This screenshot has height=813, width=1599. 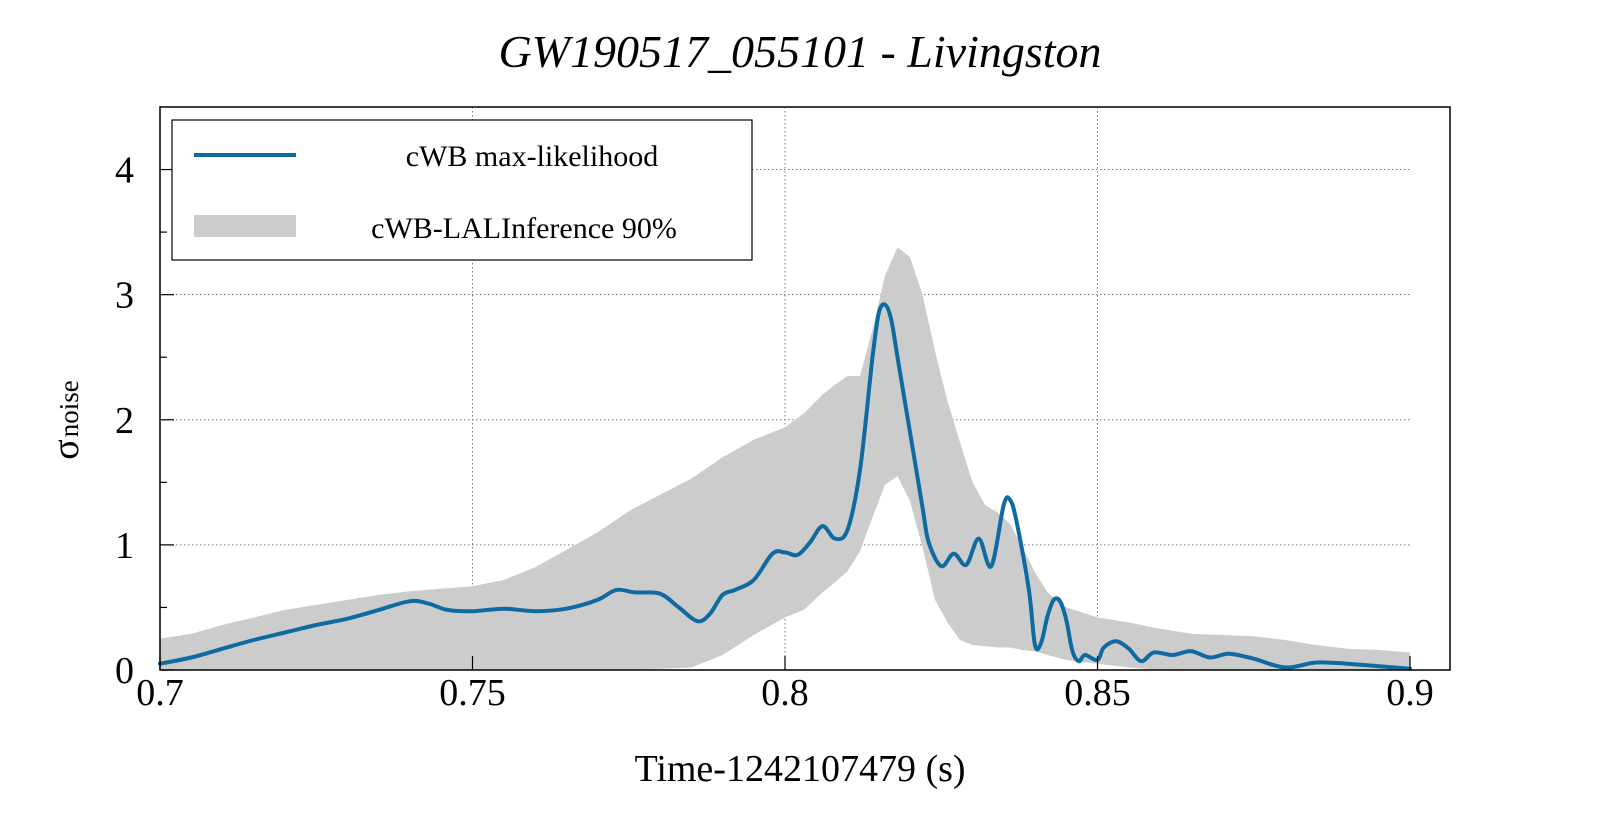 What do you see at coordinates (160, 693) in the screenshot?
I see `x-tick-label: 0.7` at bounding box center [160, 693].